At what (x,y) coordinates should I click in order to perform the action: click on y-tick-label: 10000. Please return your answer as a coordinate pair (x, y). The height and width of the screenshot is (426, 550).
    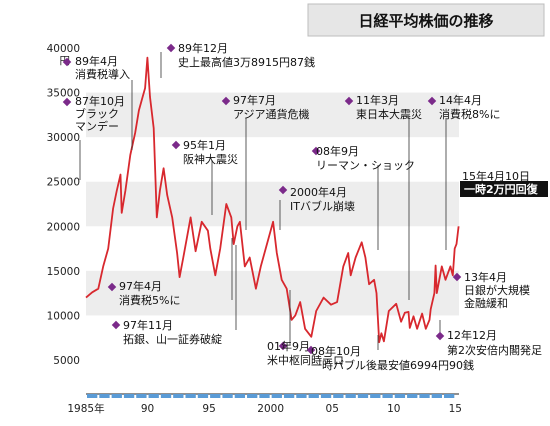
    Looking at the image, I should click on (63, 316).